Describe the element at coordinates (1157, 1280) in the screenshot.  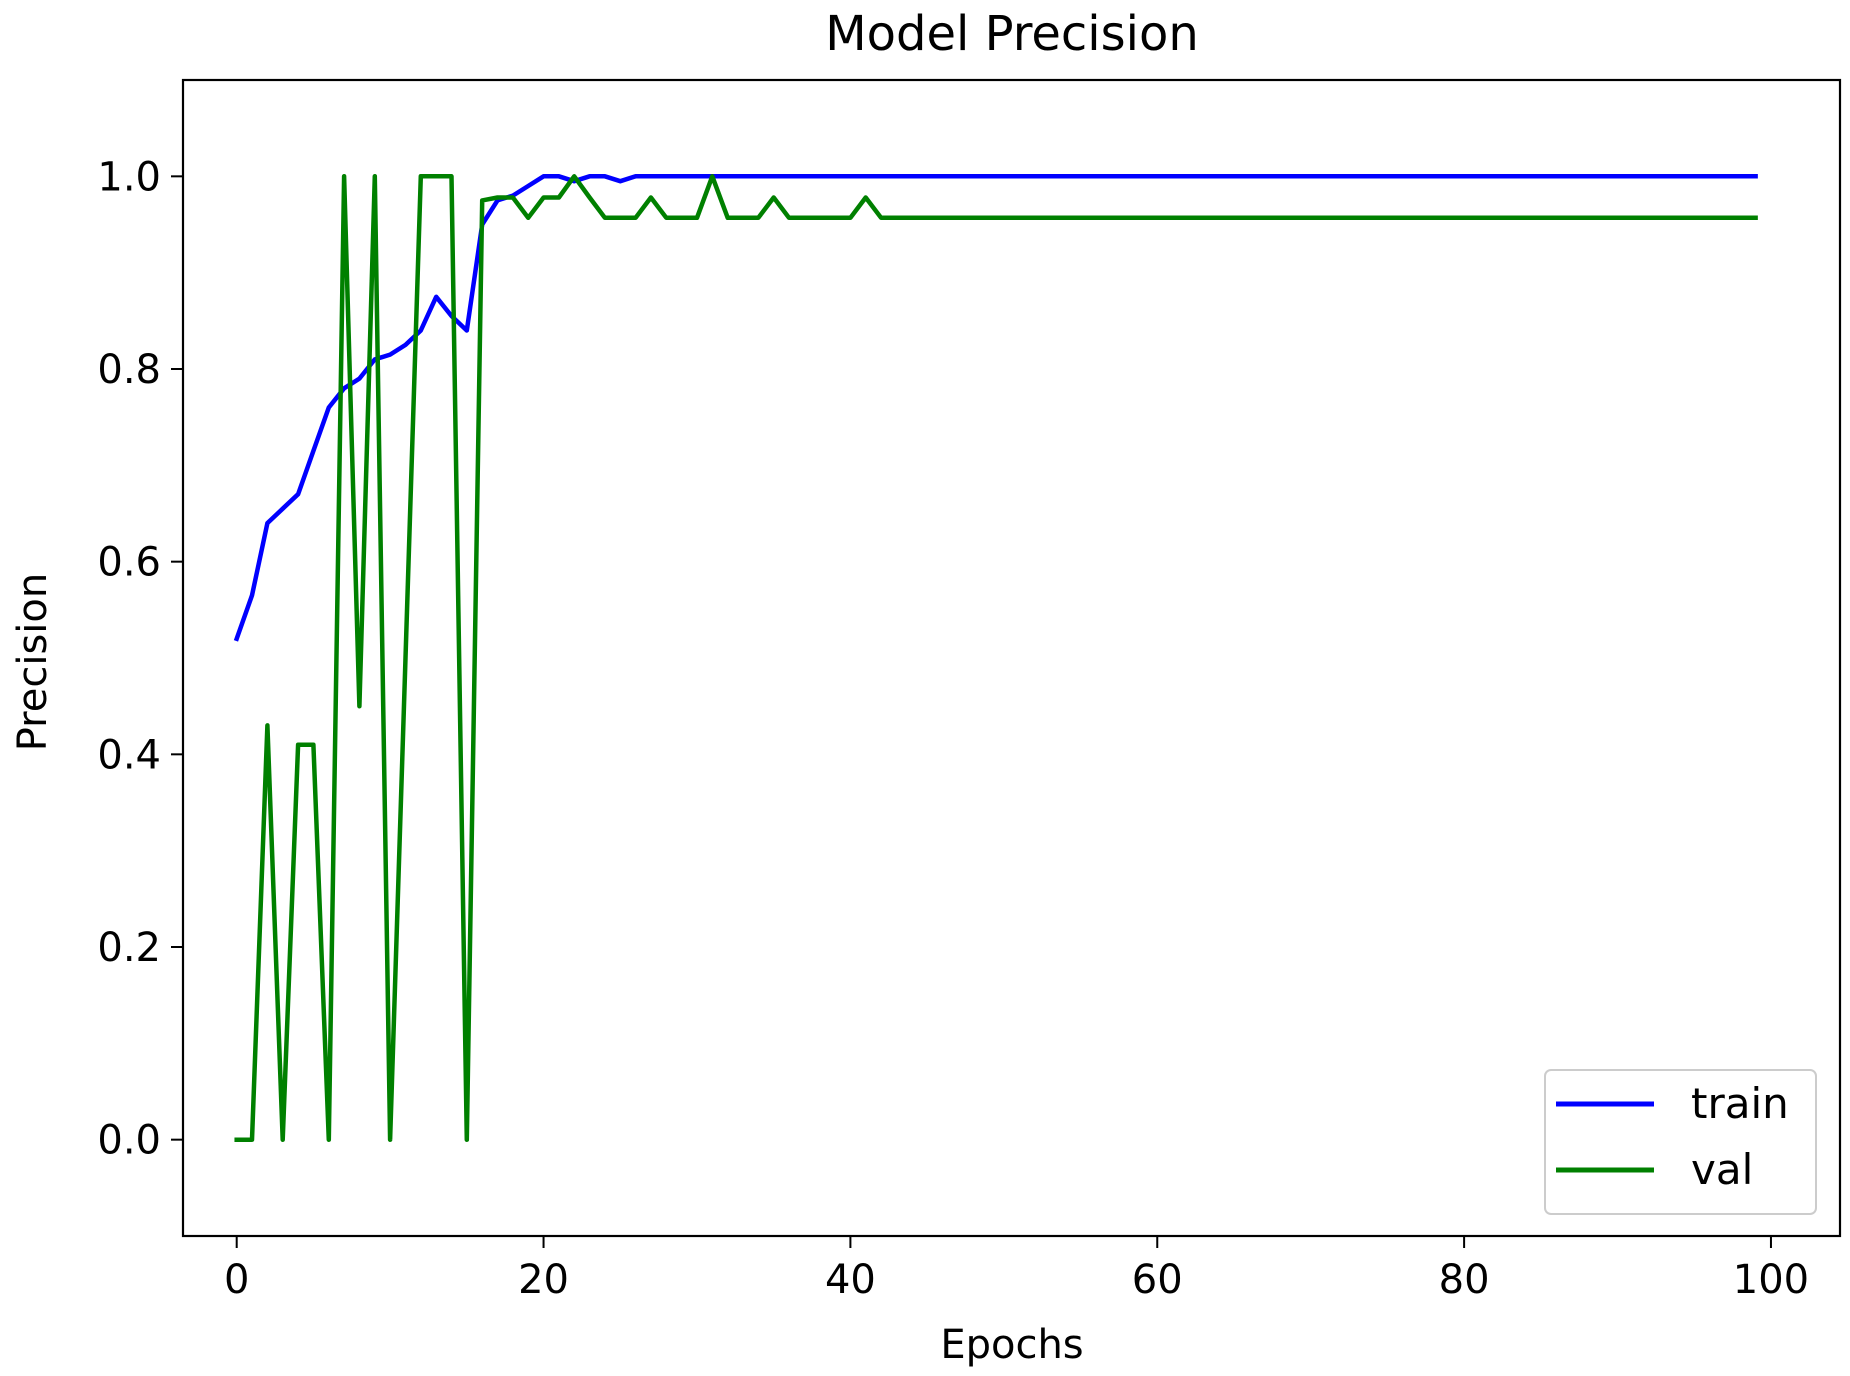
I see `x-tick-label-3: 60` at that location.